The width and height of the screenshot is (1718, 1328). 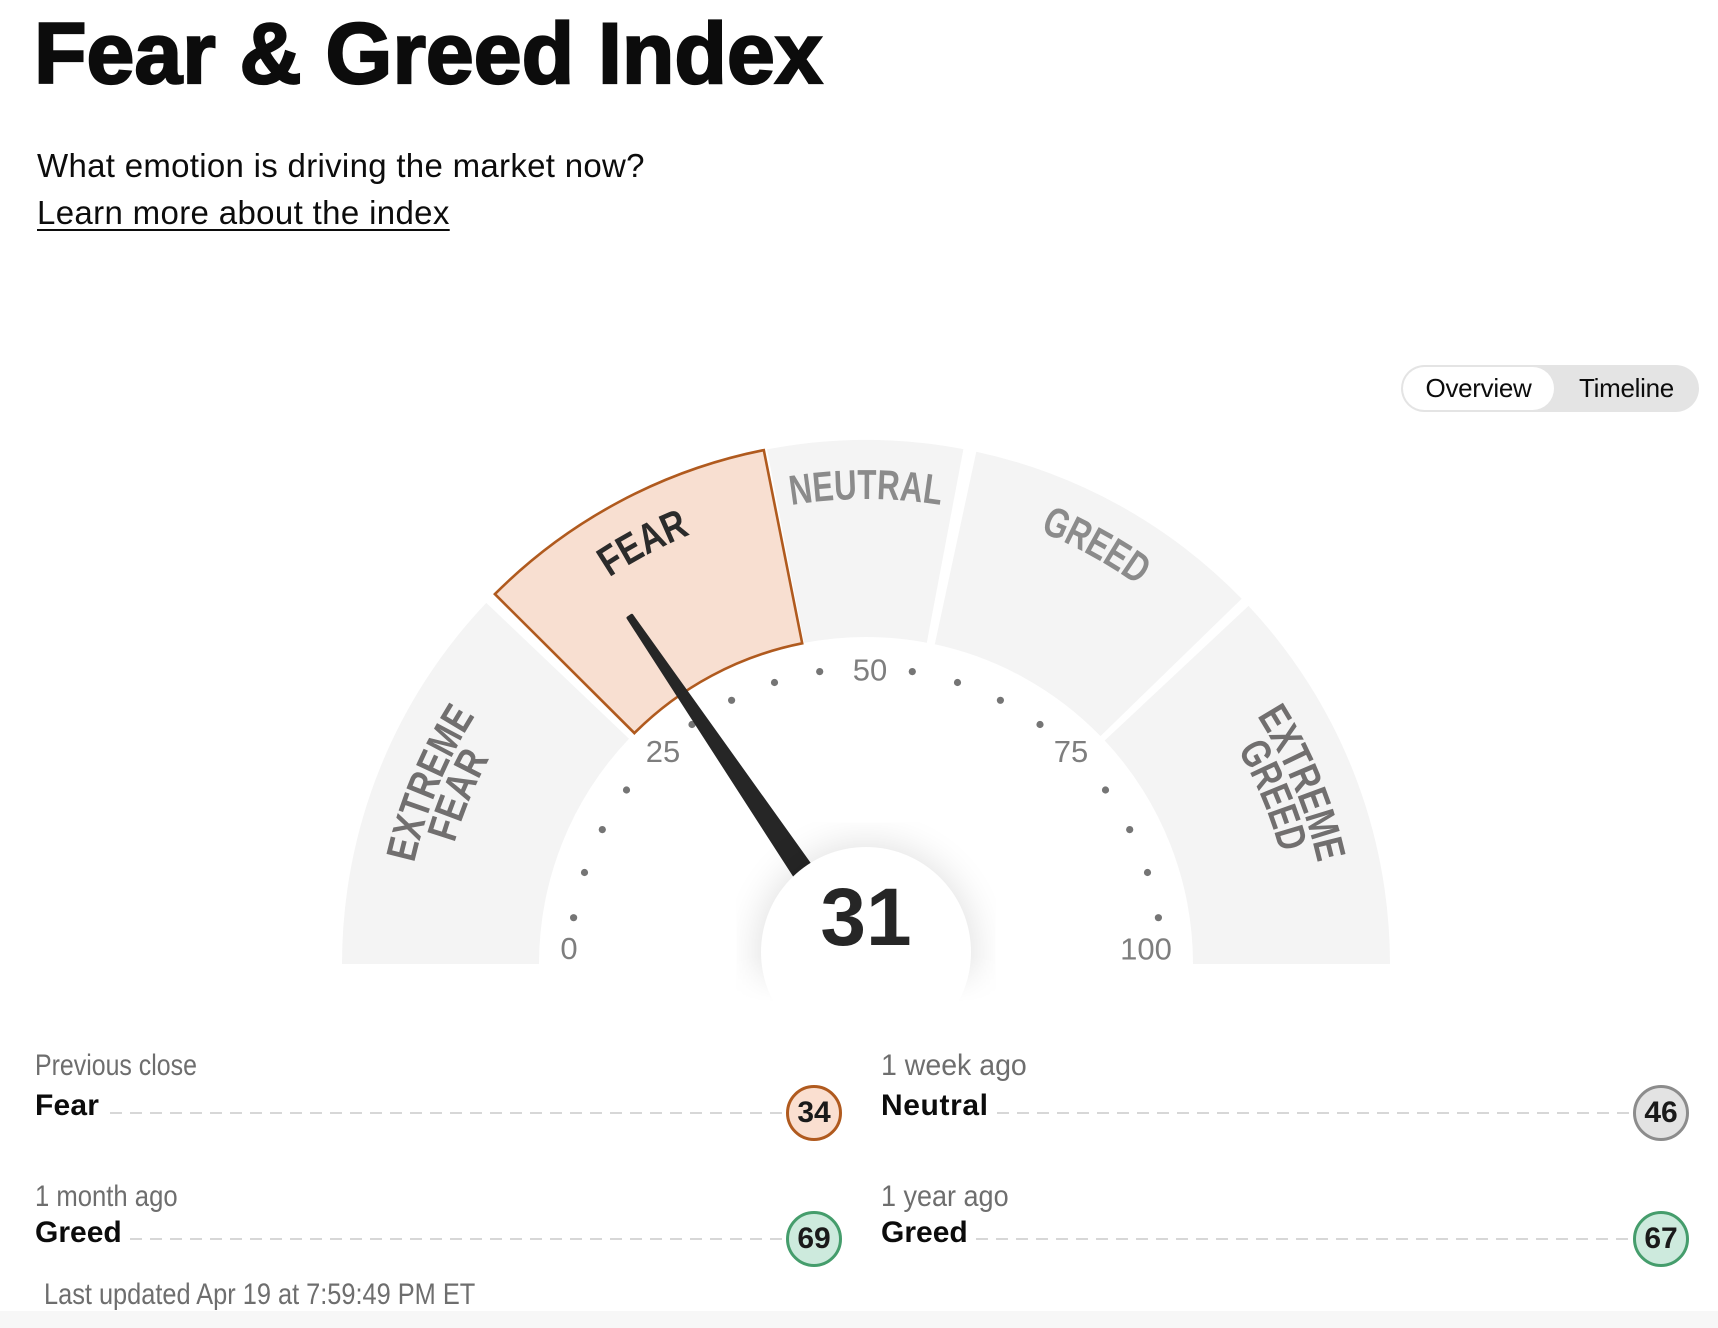 What do you see at coordinates (663, 751) in the screenshot?
I see `svg-text: 25` at bounding box center [663, 751].